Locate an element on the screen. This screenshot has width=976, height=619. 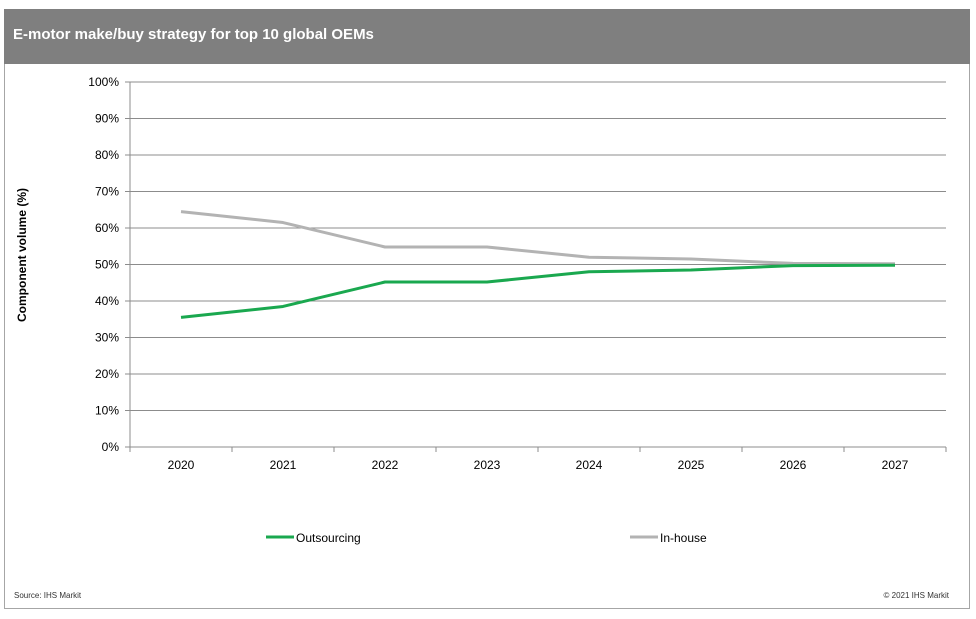
source-note: Source: IHS Markit is located at coordinates (48, 595).